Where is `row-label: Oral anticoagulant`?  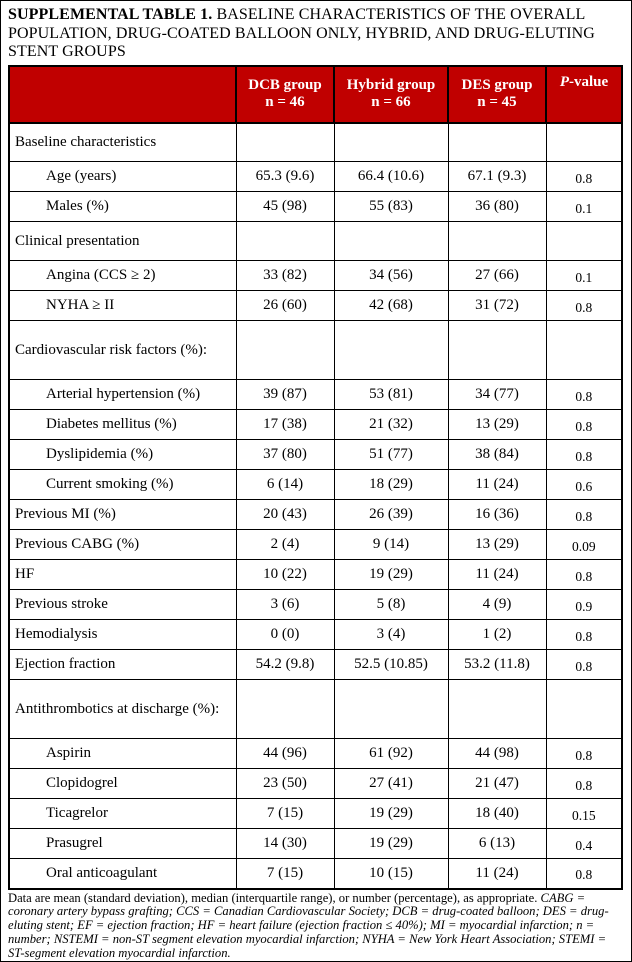
row-label: Oral anticoagulant is located at coordinates (122, 873).